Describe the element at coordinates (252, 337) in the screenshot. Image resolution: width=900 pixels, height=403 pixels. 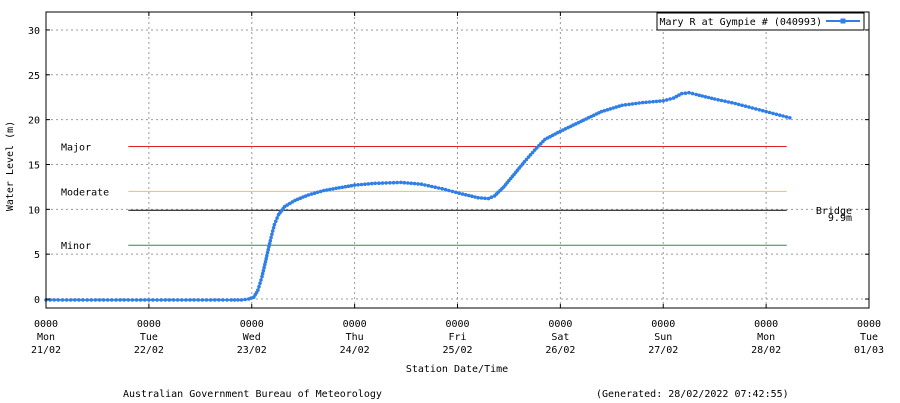
I see `x-tick-label: Wed` at that location.